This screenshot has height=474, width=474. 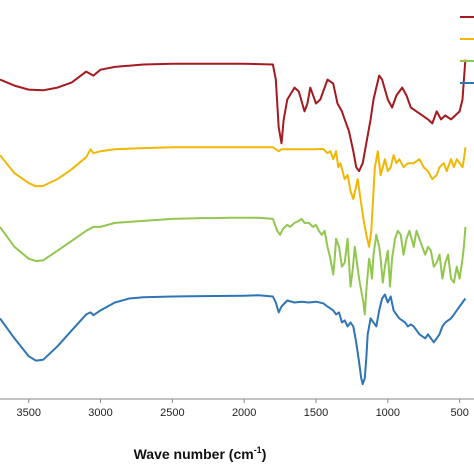 What do you see at coordinates (28, 413) in the screenshot?
I see `x-tick-label: 3500` at bounding box center [28, 413].